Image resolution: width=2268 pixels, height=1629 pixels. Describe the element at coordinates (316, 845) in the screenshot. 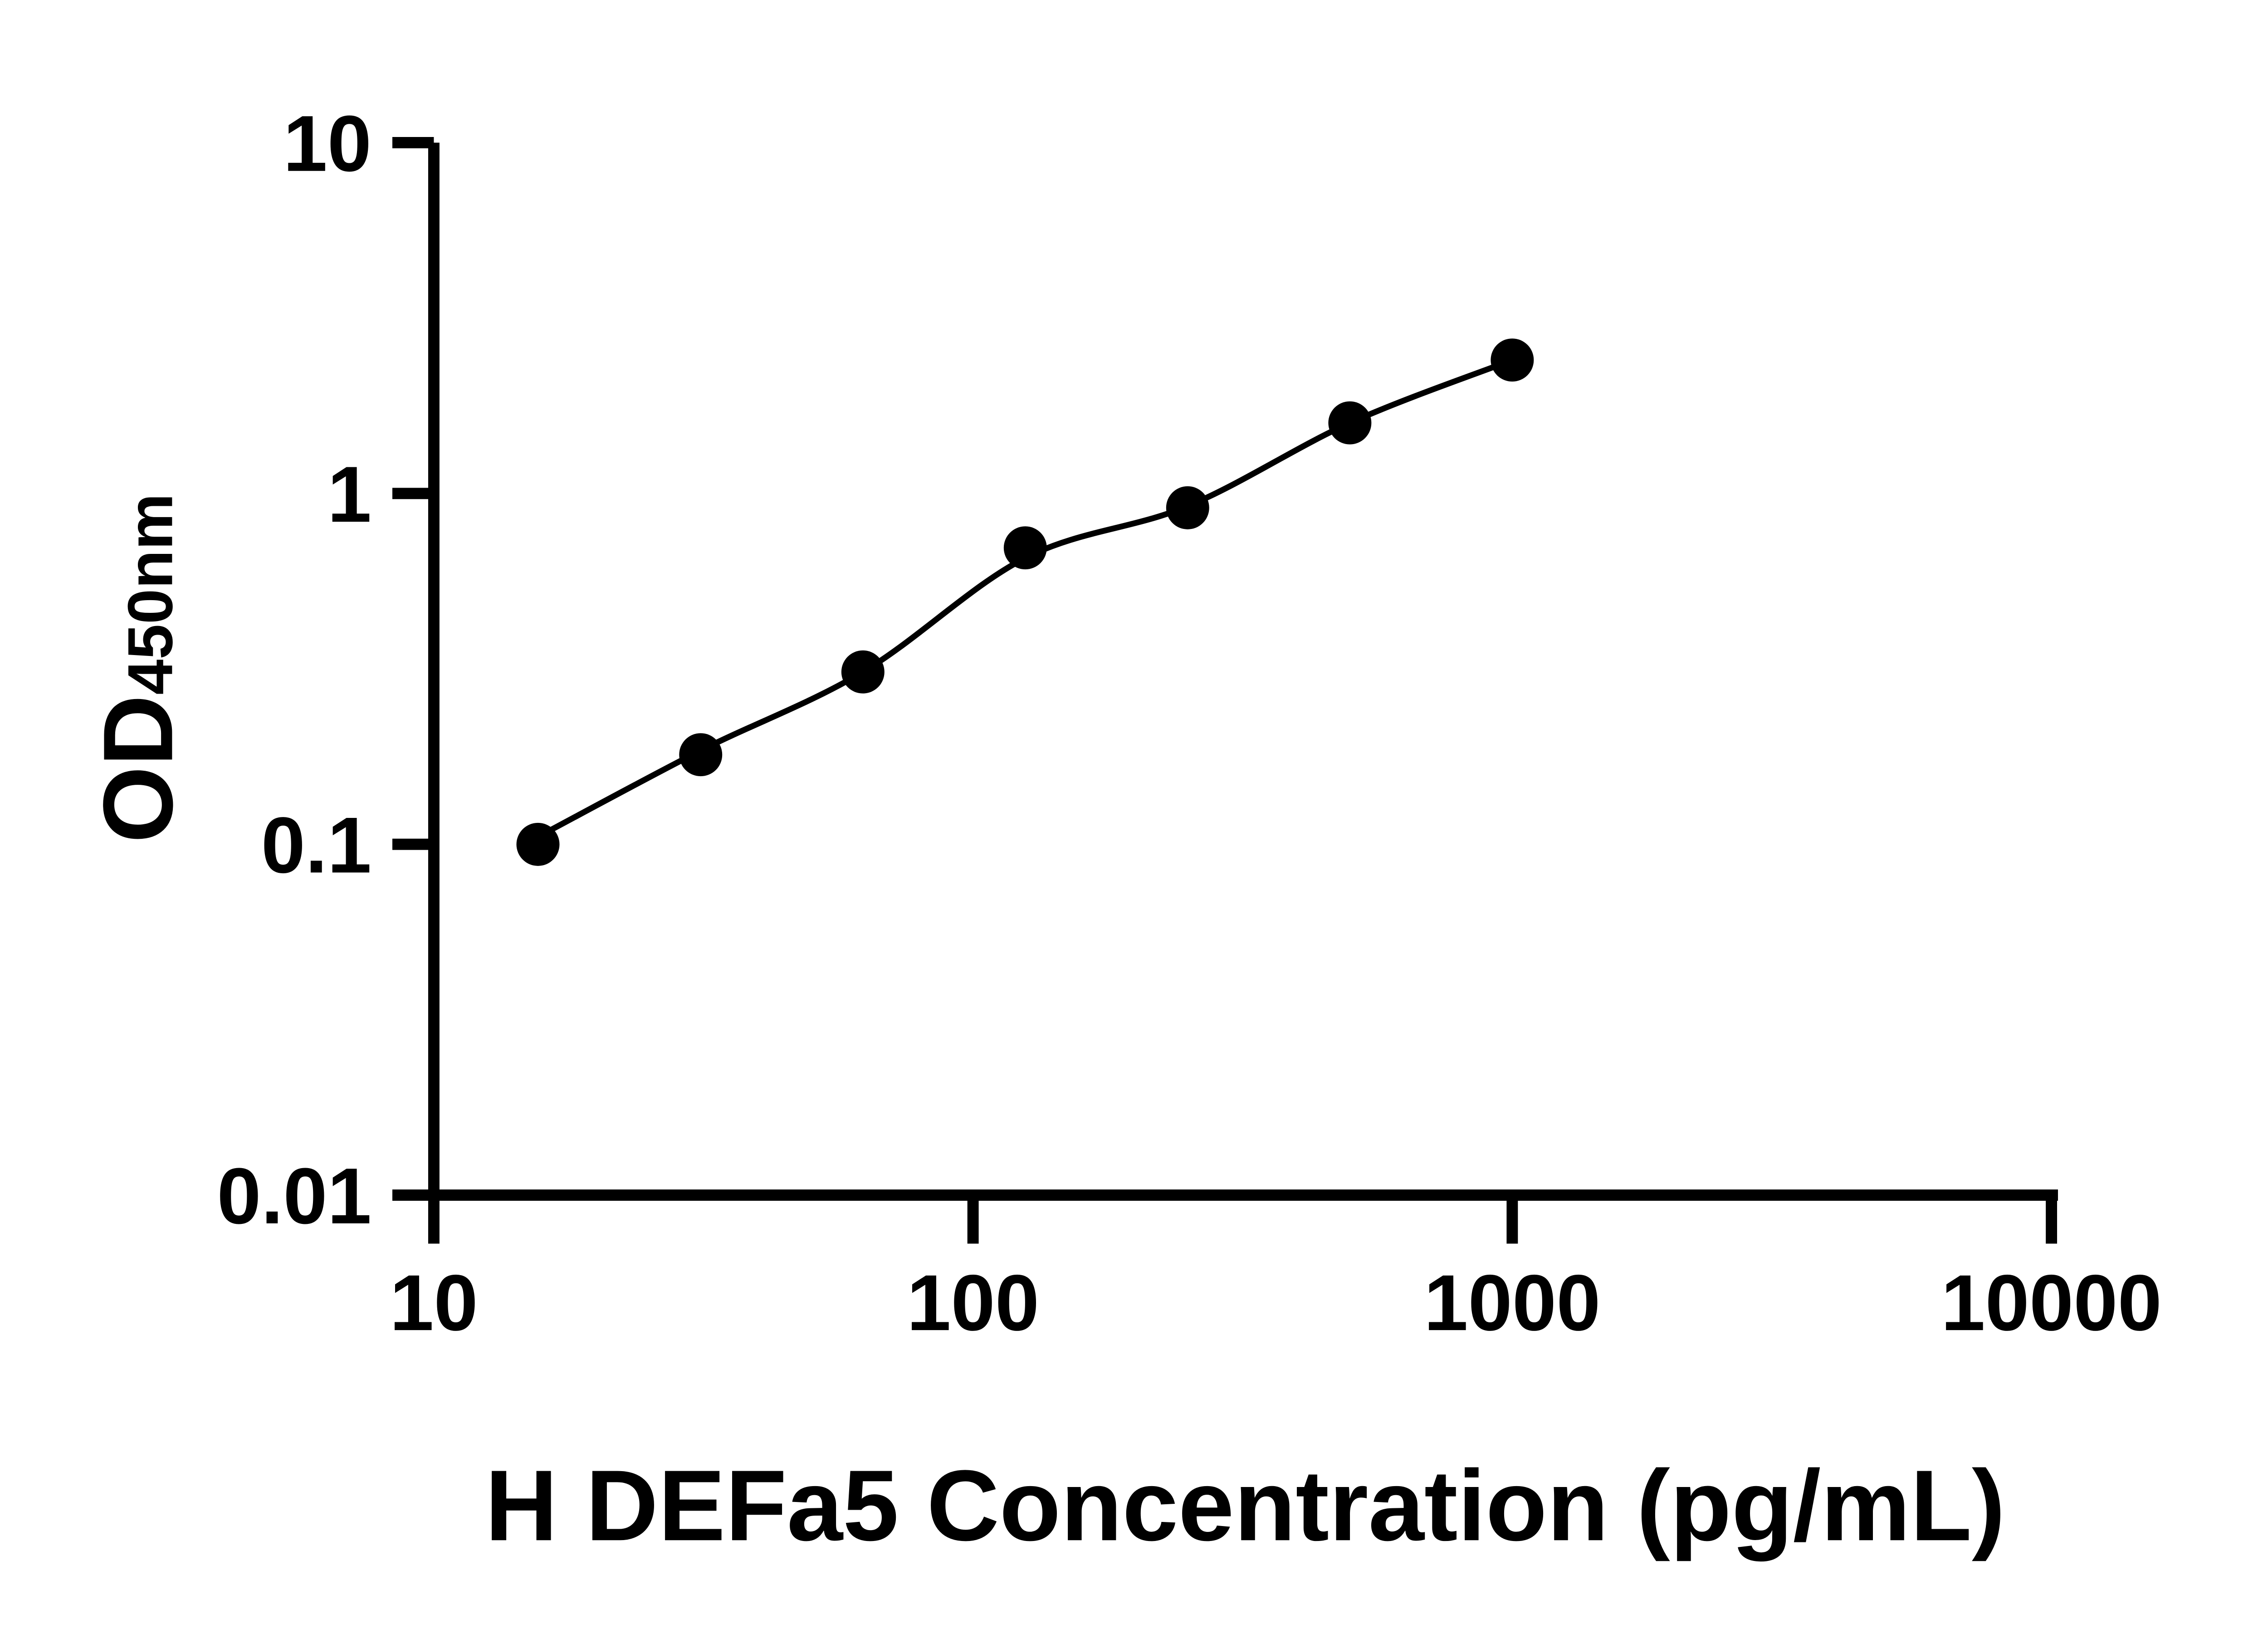

I see `y-tick-label: 0.1` at that location.